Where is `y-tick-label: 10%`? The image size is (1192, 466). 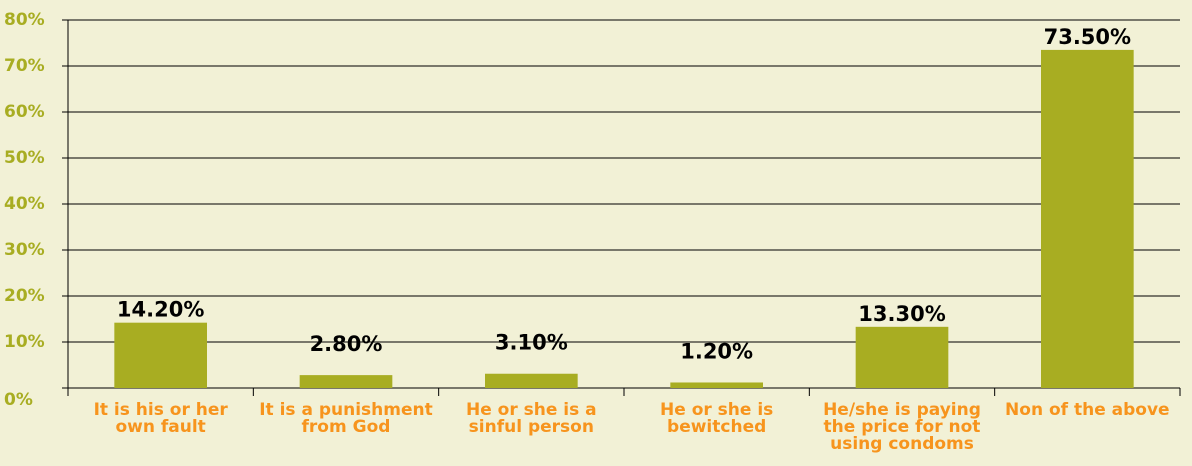 y-tick-label: 10% is located at coordinates (24, 342).